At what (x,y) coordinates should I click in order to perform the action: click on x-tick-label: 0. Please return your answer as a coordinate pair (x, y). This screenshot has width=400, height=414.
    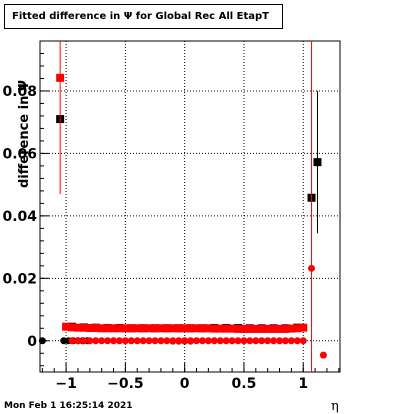
    Looking at the image, I should click on (185, 384).